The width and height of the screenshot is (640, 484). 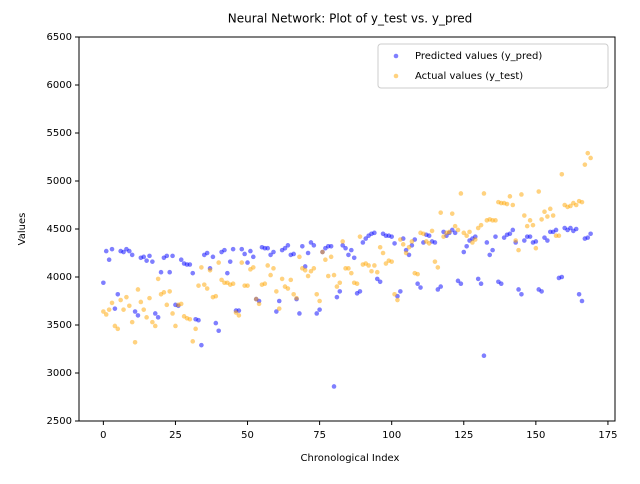 I want to click on x-tick-label: 150, so click(x=535, y=435).